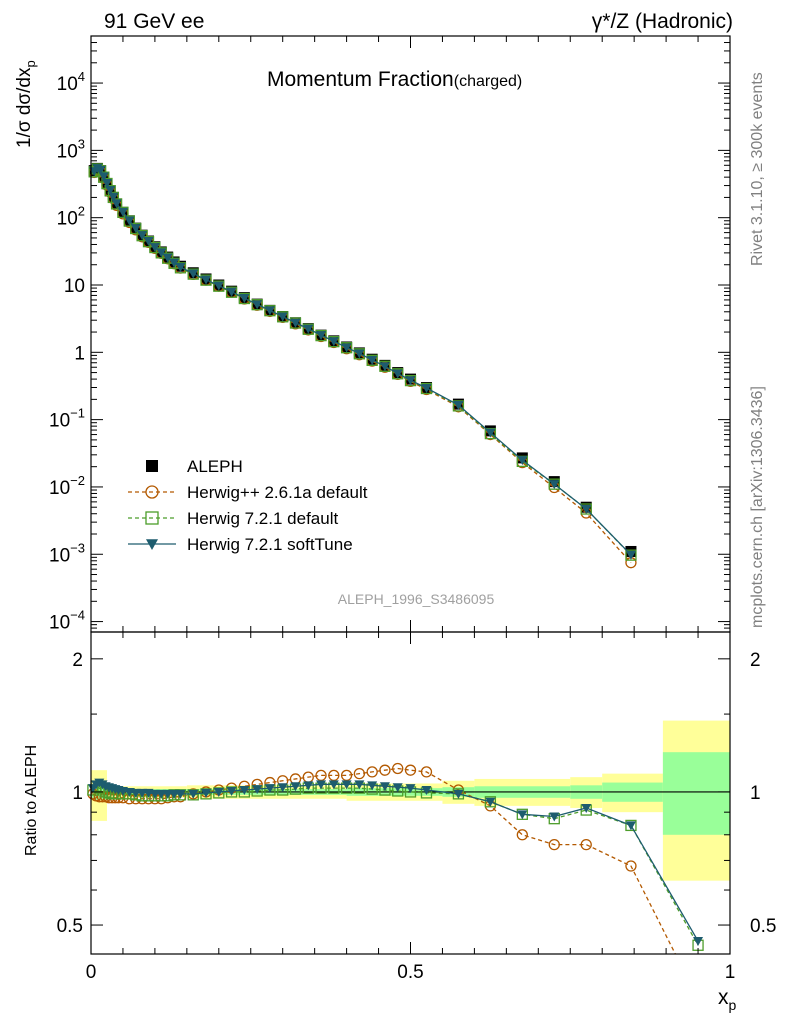  What do you see at coordinates (763, 926) in the screenshot?
I see `ratio-y-tick-label-right: 0.5` at bounding box center [763, 926].